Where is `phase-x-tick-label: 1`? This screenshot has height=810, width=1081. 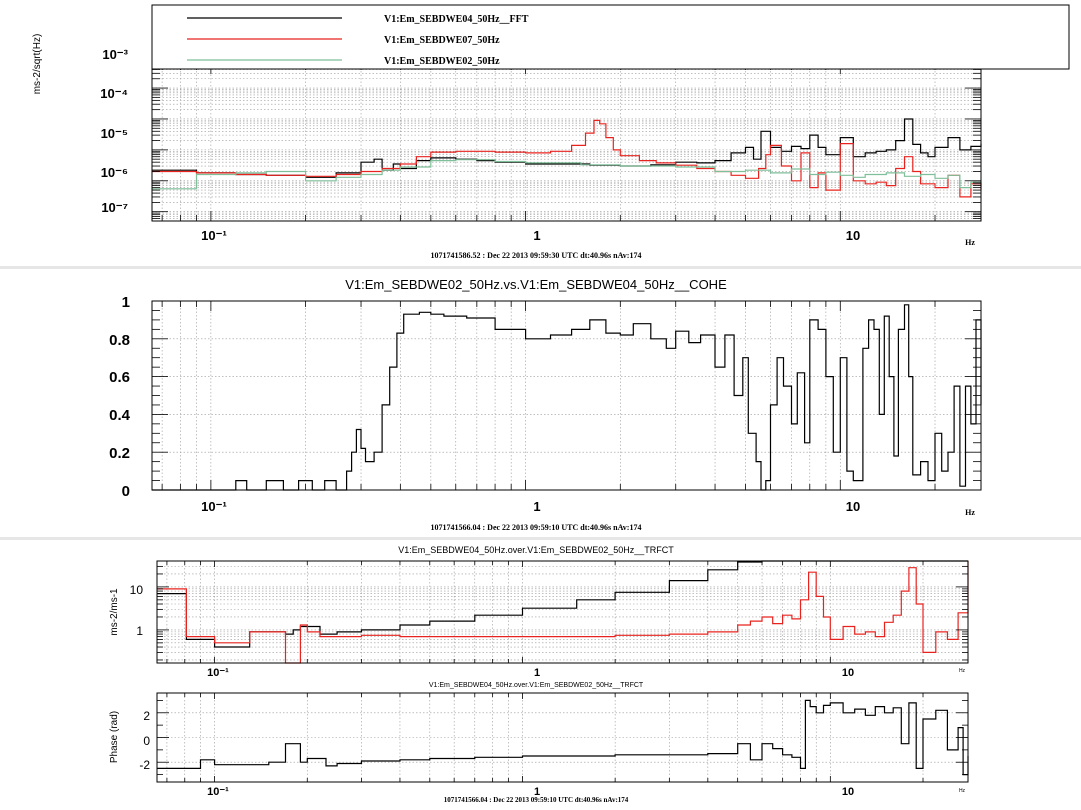
phase-x-tick-label: 1 is located at coordinates (537, 792).